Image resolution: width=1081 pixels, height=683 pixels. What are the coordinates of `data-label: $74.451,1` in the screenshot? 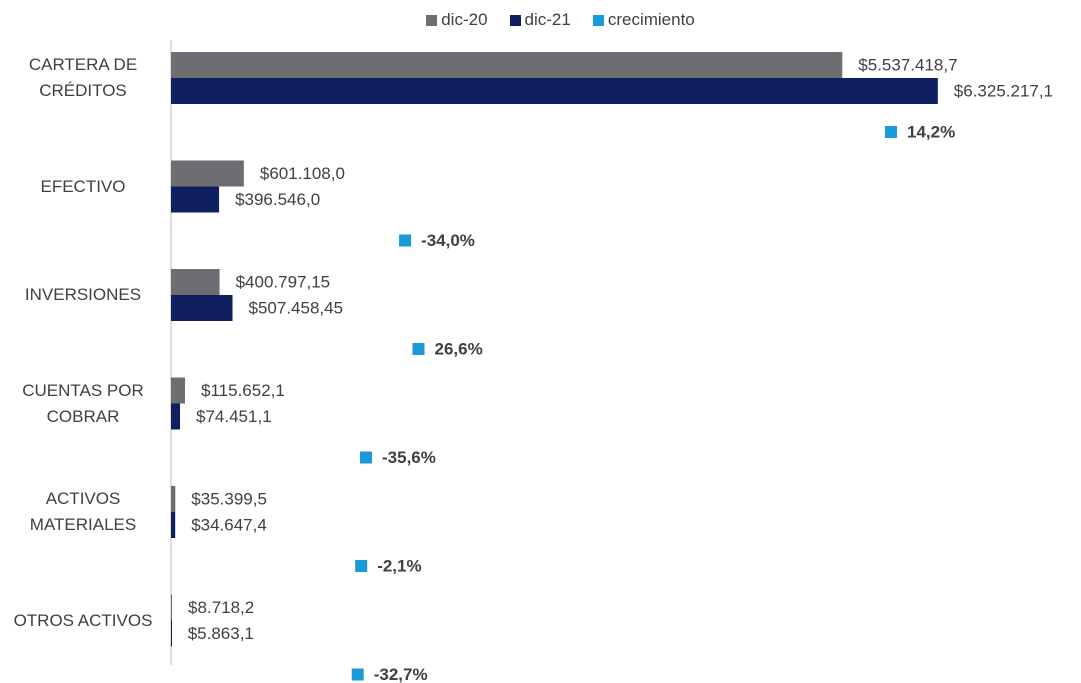 It's located at (234, 416).